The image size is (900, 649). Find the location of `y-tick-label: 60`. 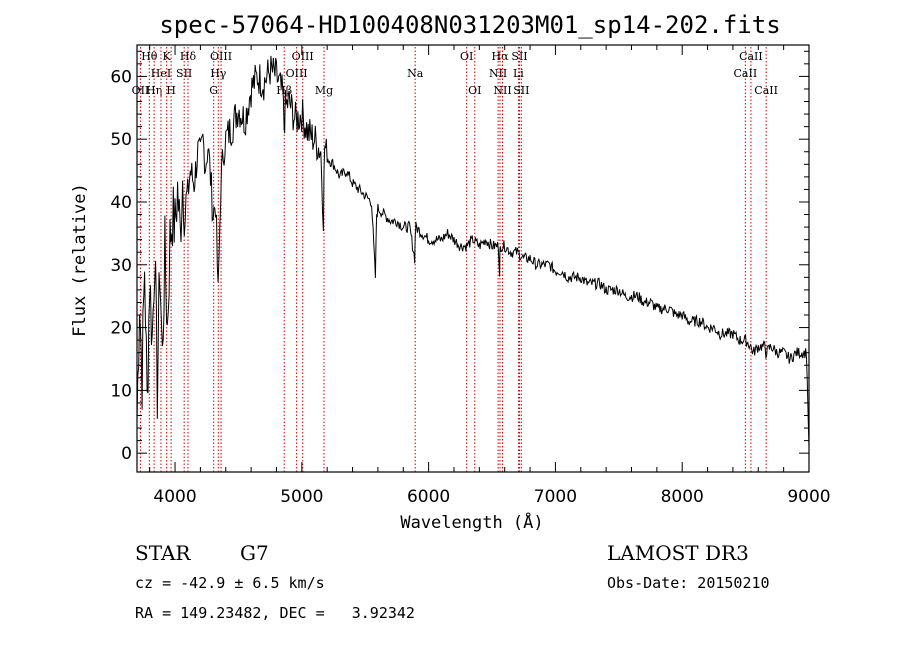

y-tick-label: 60 is located at coordinates (121, 77).